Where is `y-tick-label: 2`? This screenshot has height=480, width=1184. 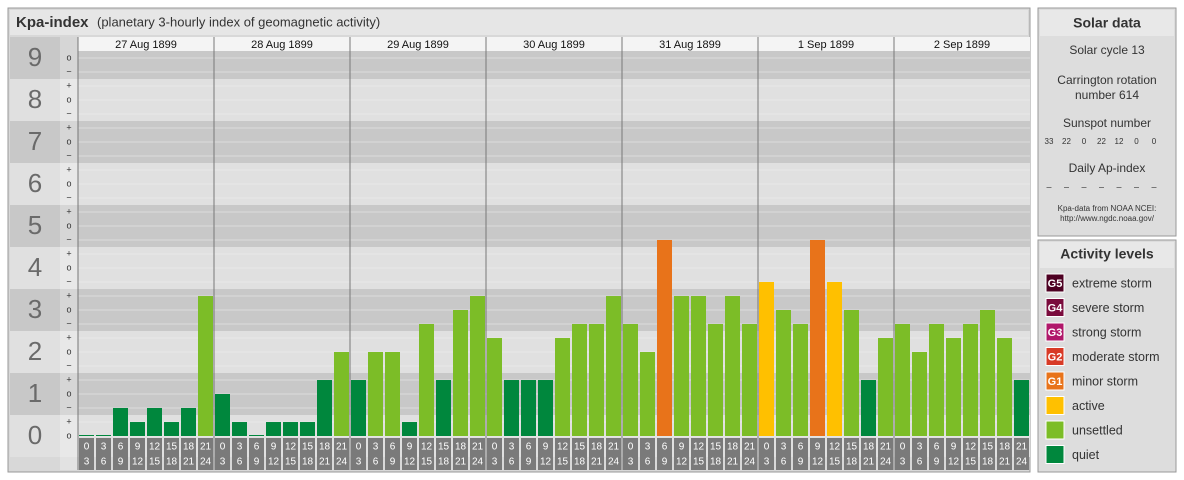
y-tick-label: 2 is located at coordinates (35, 351).